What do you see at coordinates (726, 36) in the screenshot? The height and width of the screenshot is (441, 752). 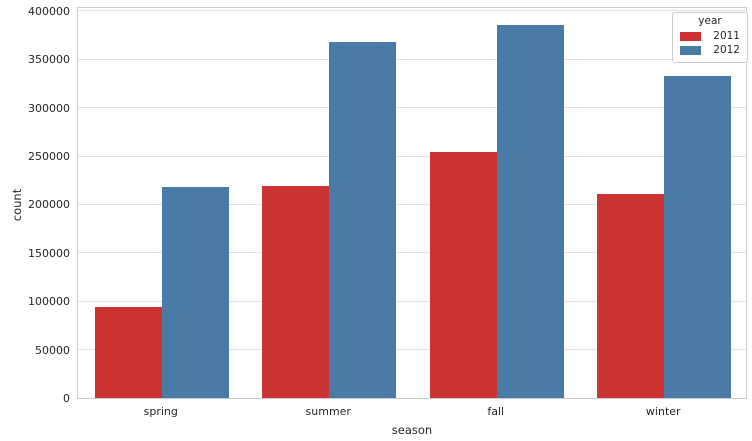 I see `legend-label-2011: 2011` at bounding box center [726, 36].